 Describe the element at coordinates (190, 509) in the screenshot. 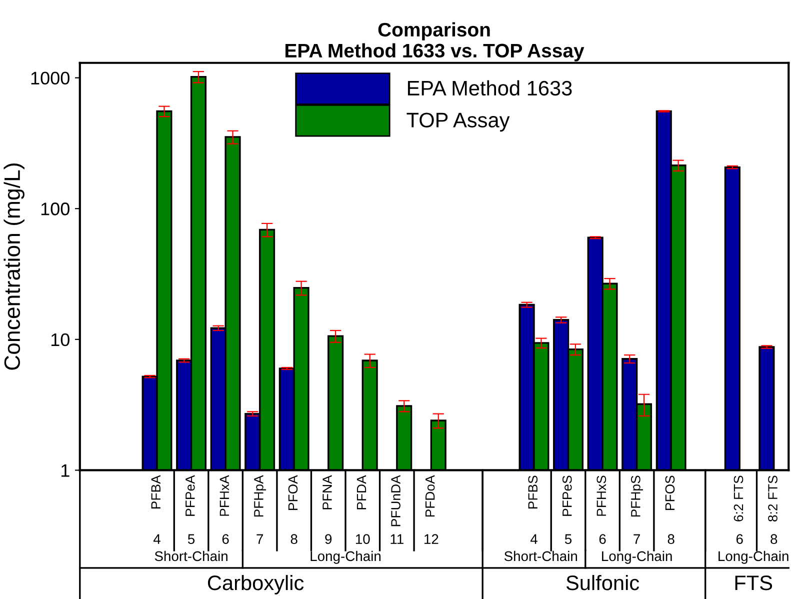

I see `category-label: PFPeA 5` at that location.